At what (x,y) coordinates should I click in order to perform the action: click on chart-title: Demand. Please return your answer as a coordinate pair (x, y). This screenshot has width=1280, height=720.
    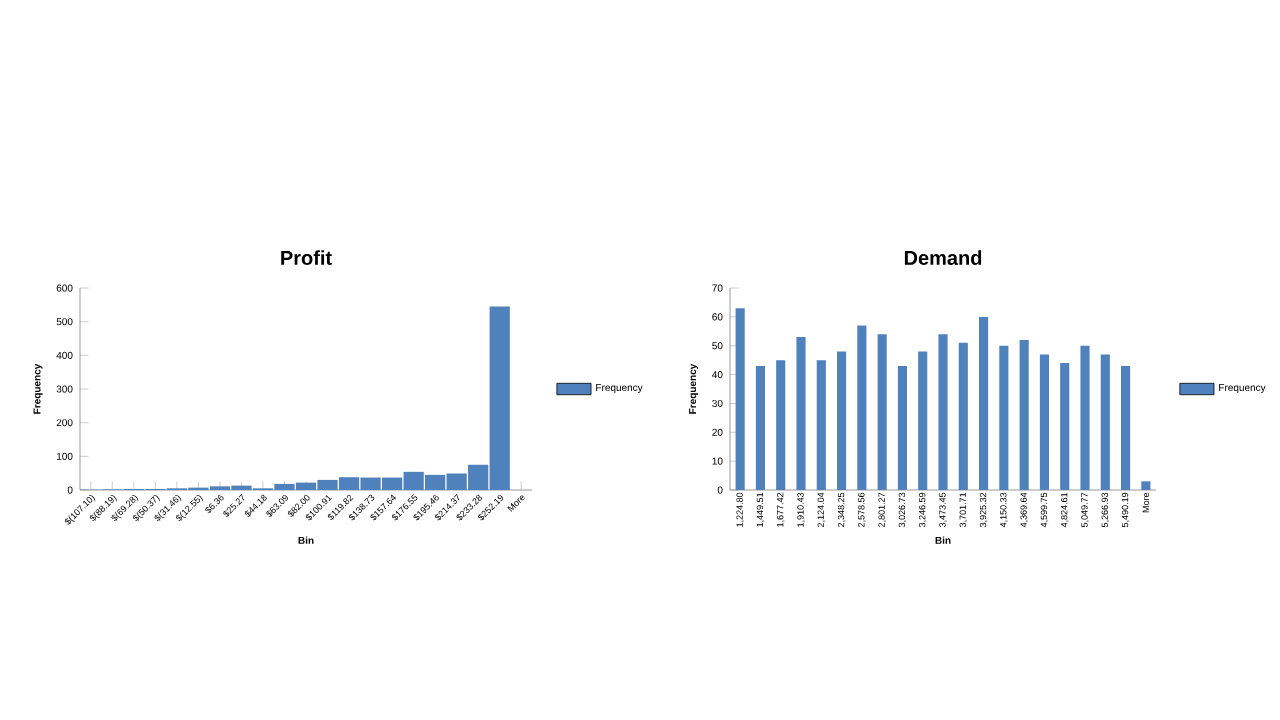
    Looking at the image, I should click on (943, 257).